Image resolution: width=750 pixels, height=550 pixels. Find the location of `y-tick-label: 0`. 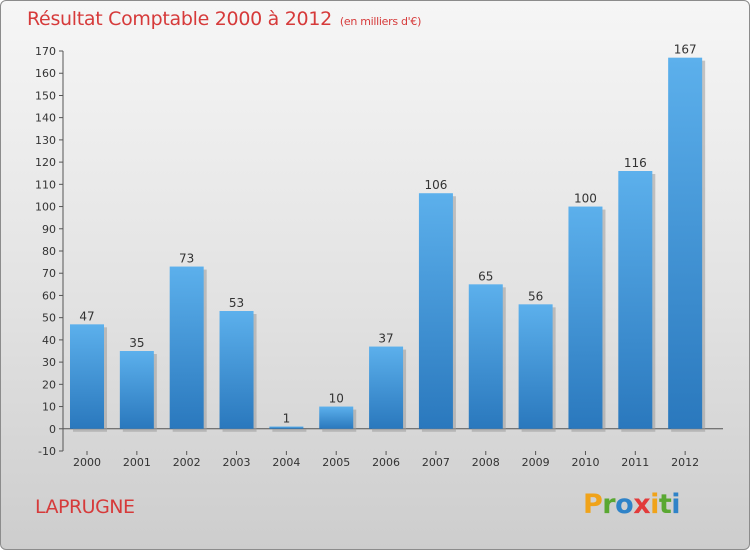

y-tick-label: 0 is located at coordinates (52, 429).